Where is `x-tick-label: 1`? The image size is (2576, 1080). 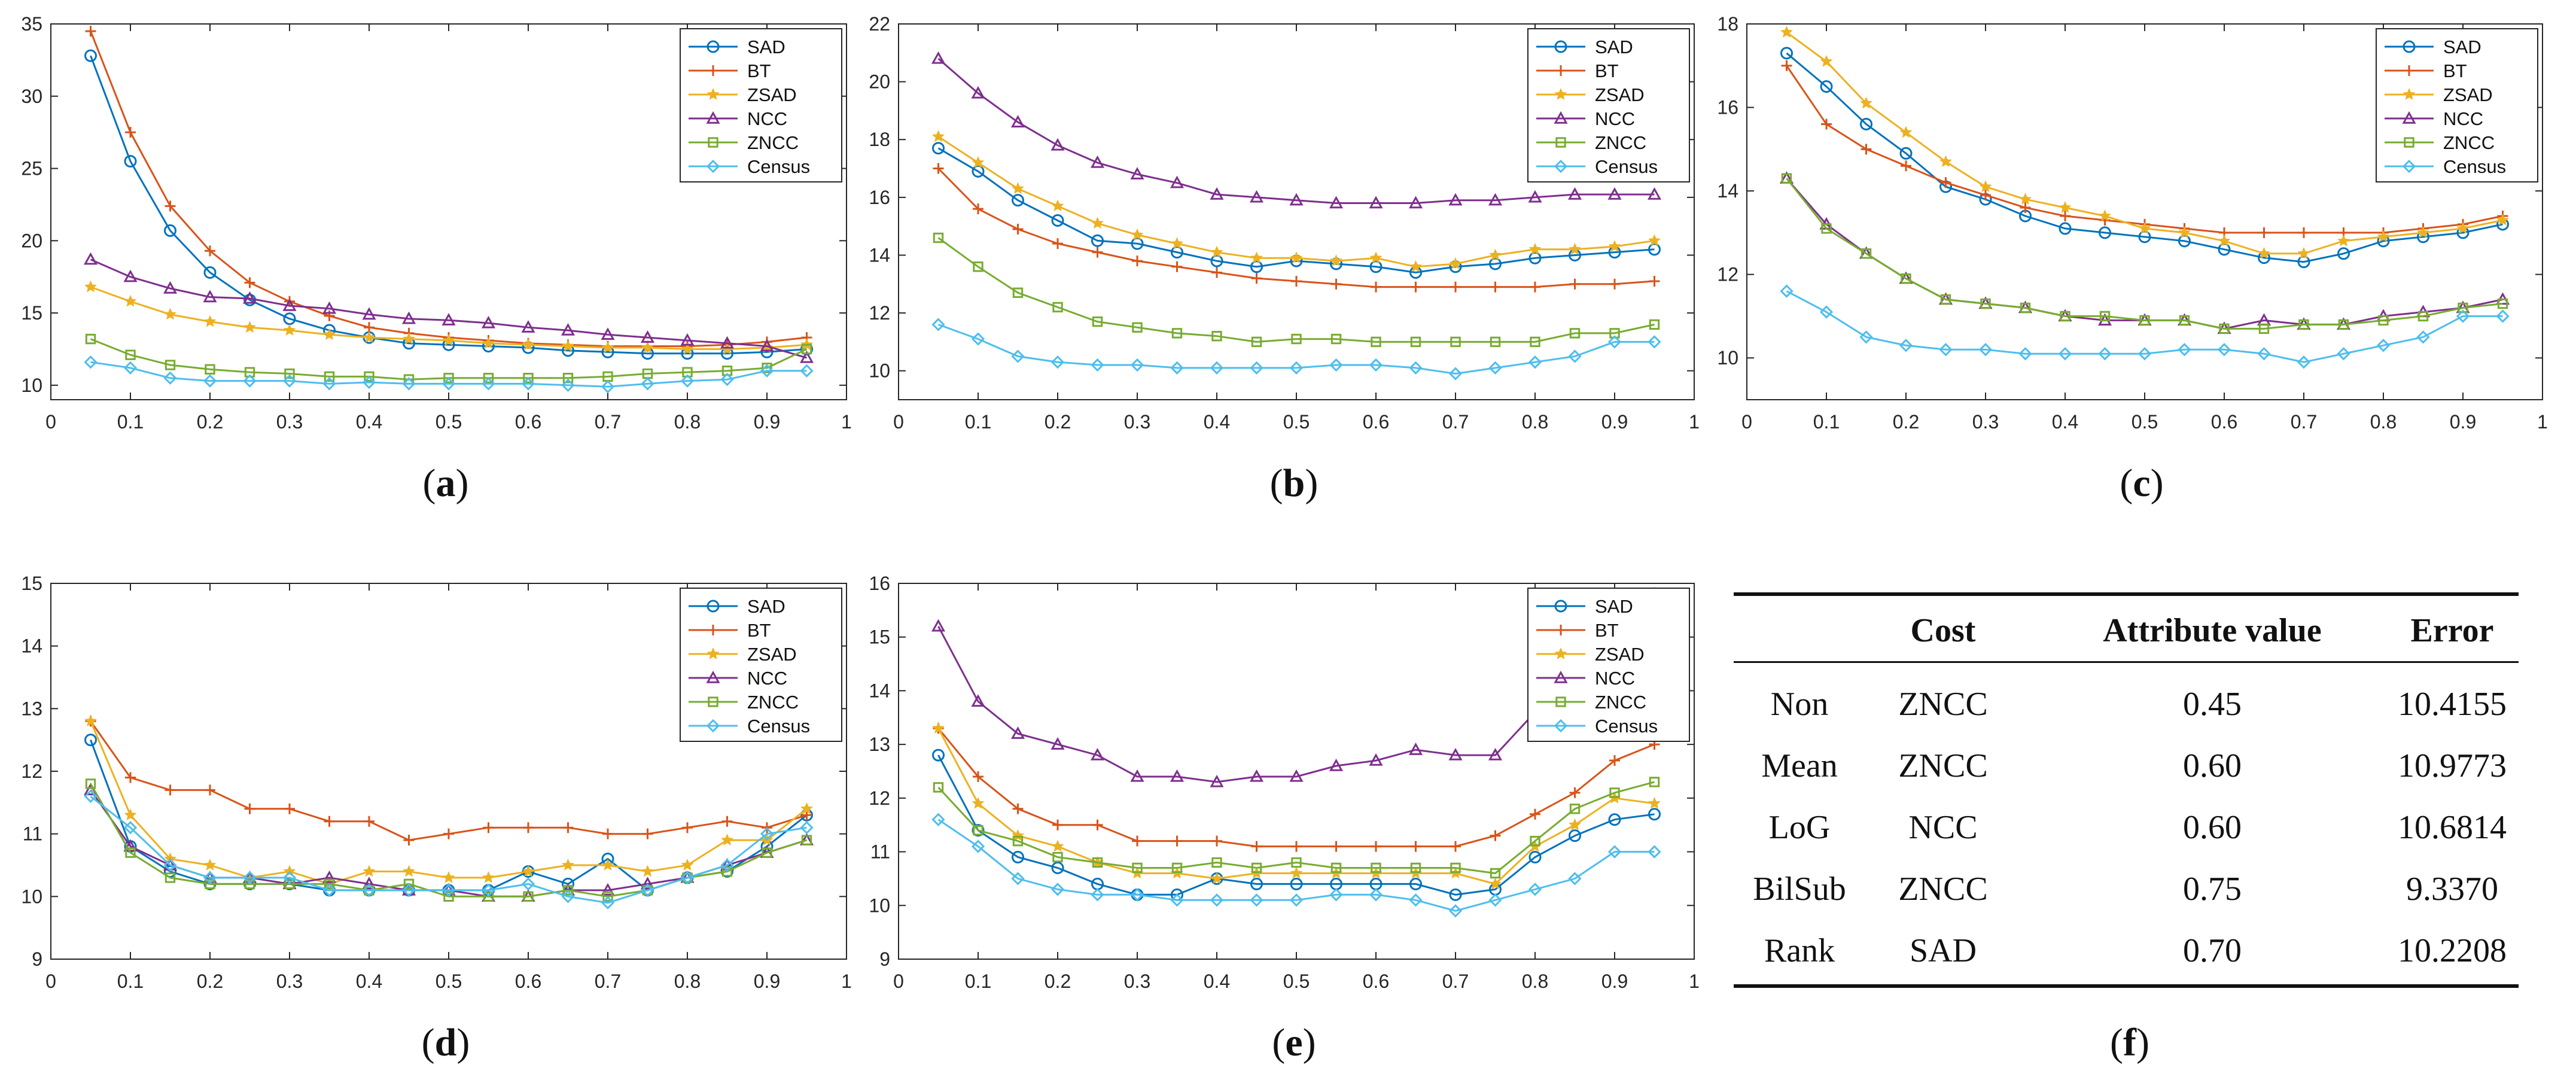
x-tick-label: 1 is located at coordinates (1694, 981).